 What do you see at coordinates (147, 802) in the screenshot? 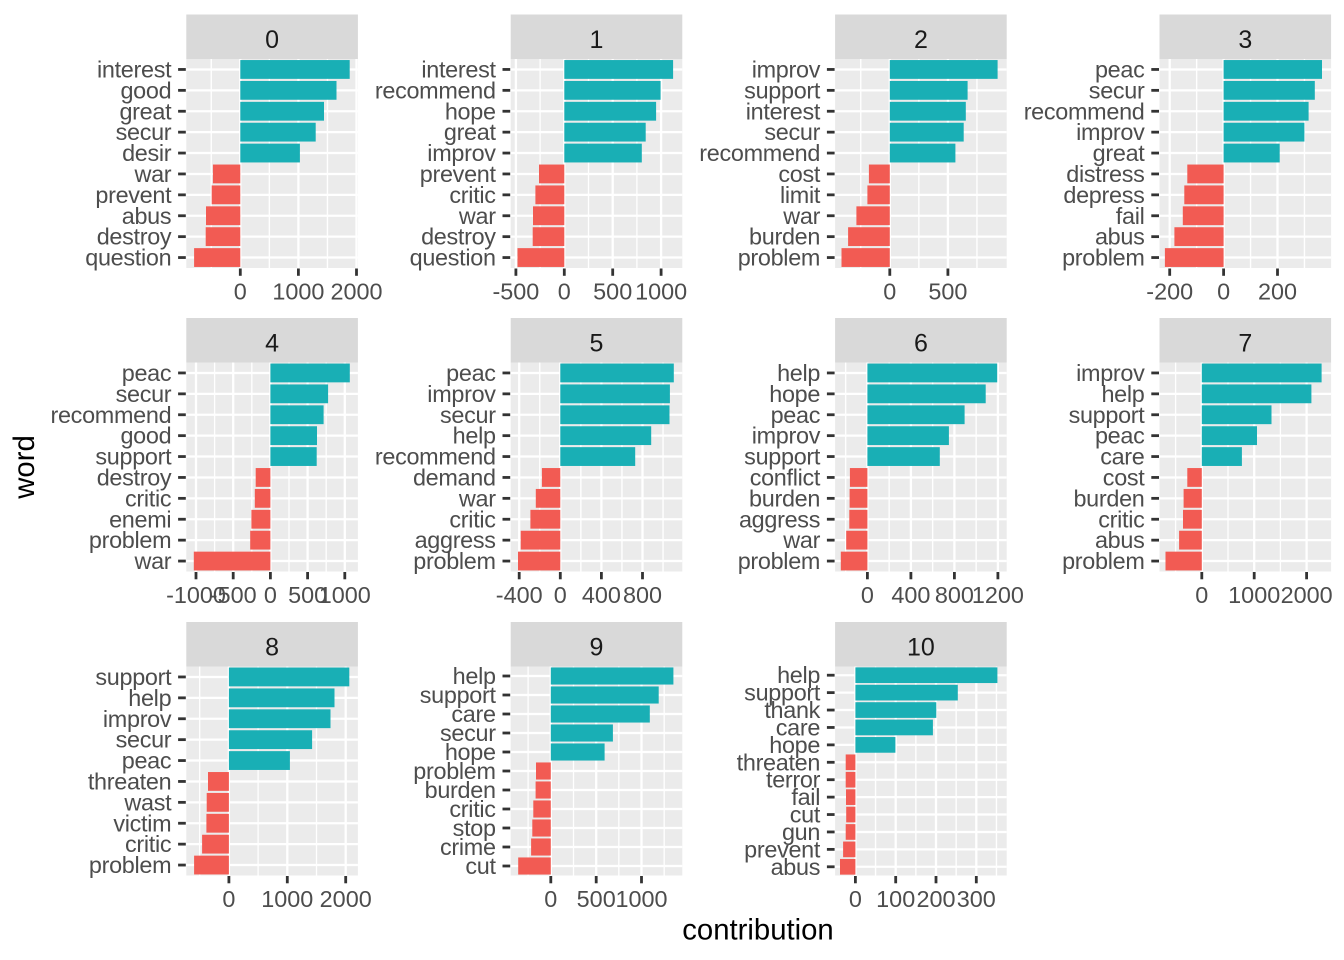
I see `svg-text: wast` at bounding box center [147, 802].